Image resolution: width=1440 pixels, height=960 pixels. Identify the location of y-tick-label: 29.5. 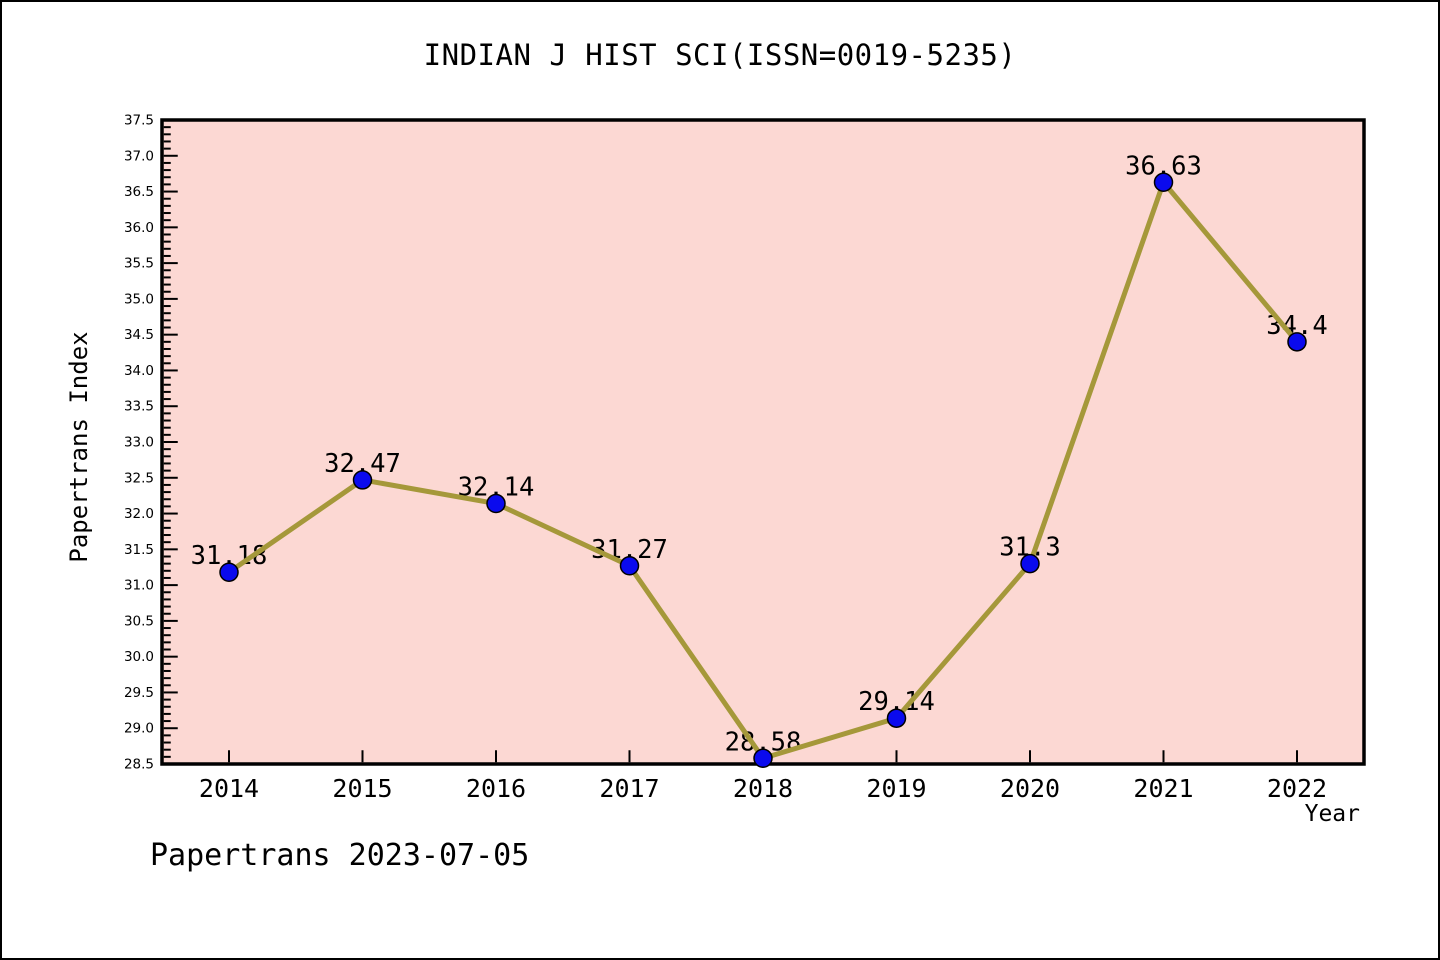
(139, 693).